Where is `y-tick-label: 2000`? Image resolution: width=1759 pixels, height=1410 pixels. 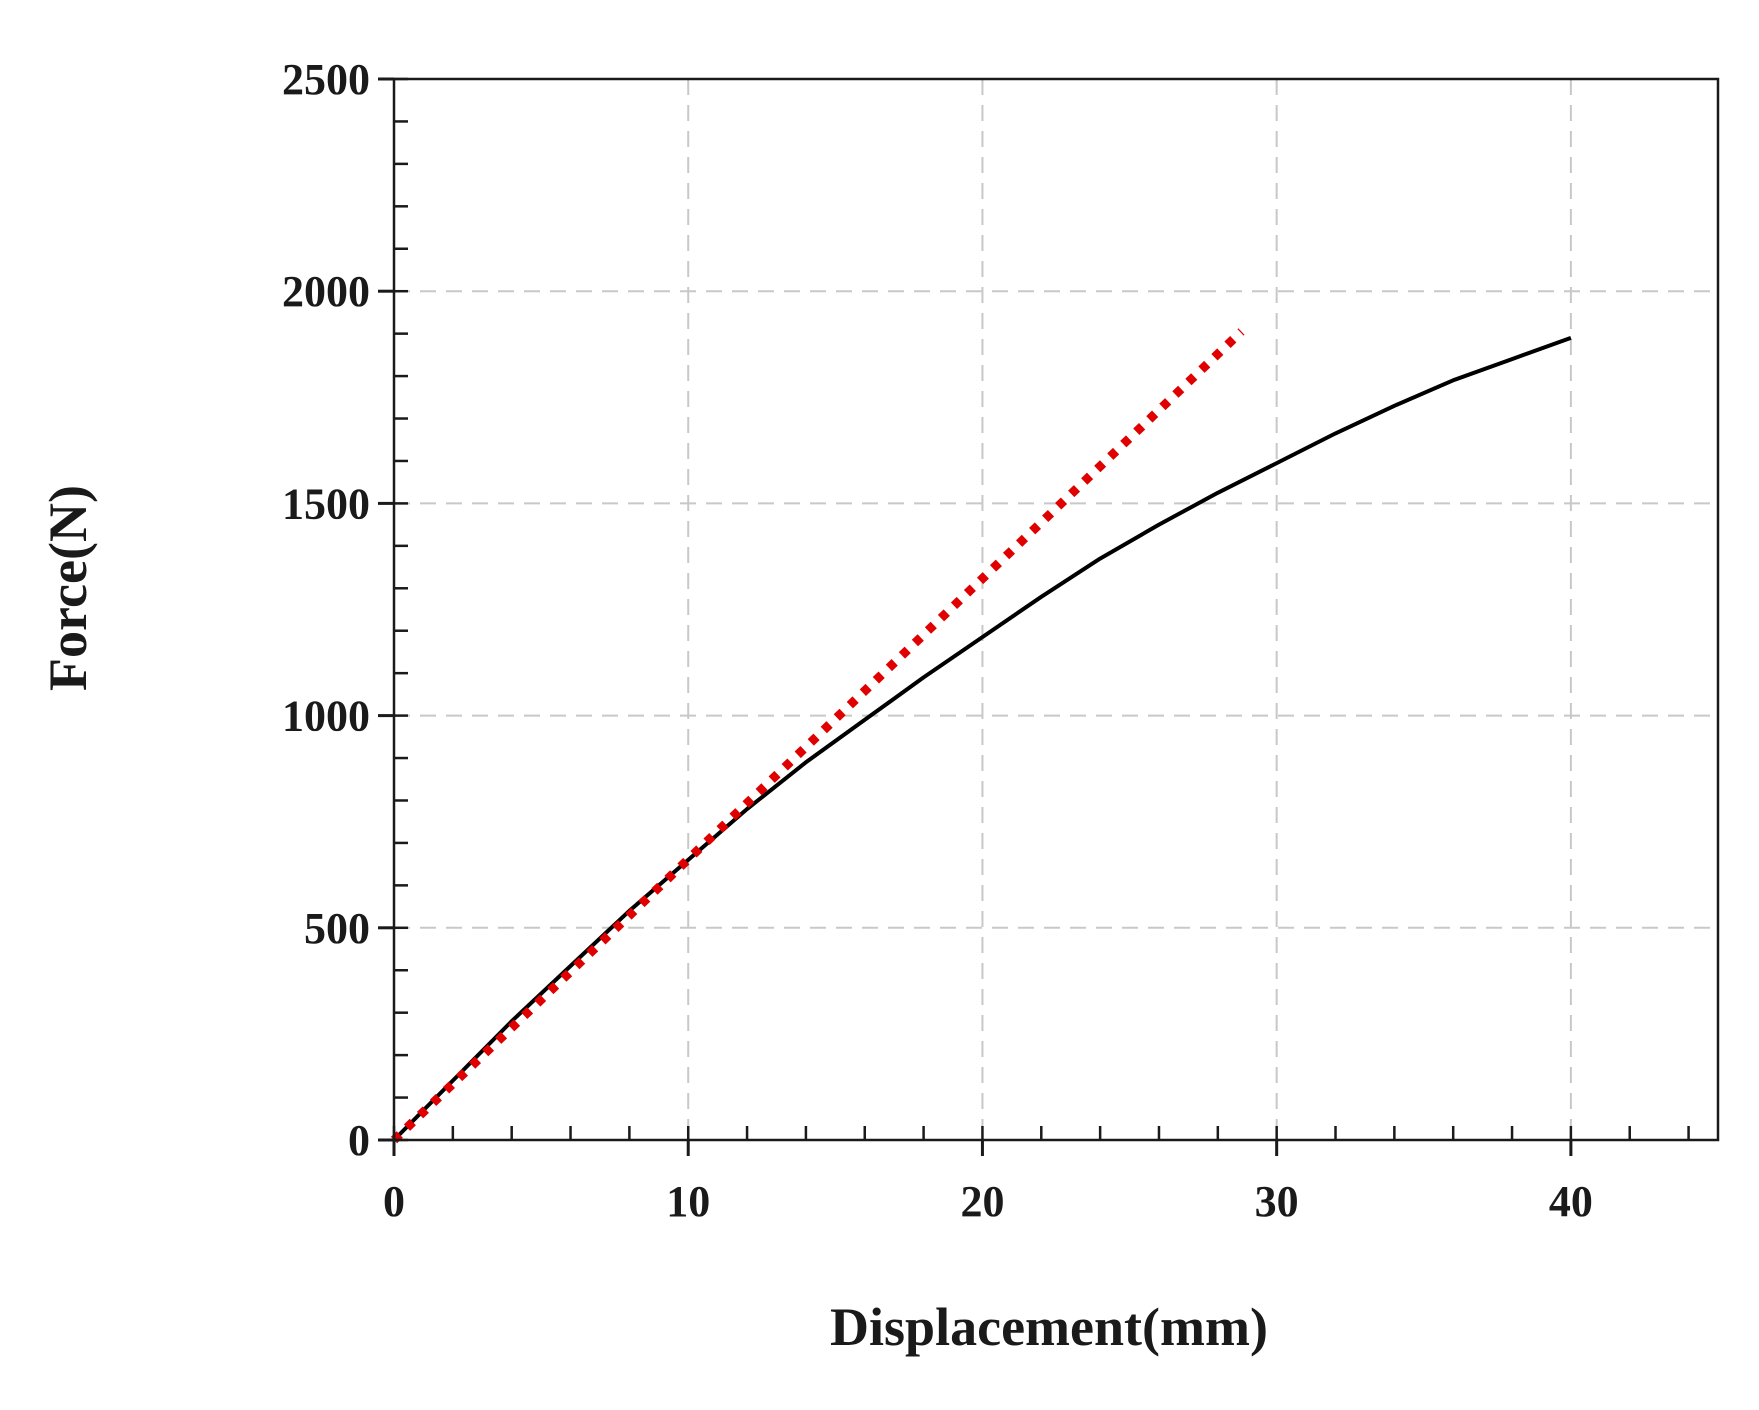 y-tick-label: 2000 is located at coordinates (326, 291).